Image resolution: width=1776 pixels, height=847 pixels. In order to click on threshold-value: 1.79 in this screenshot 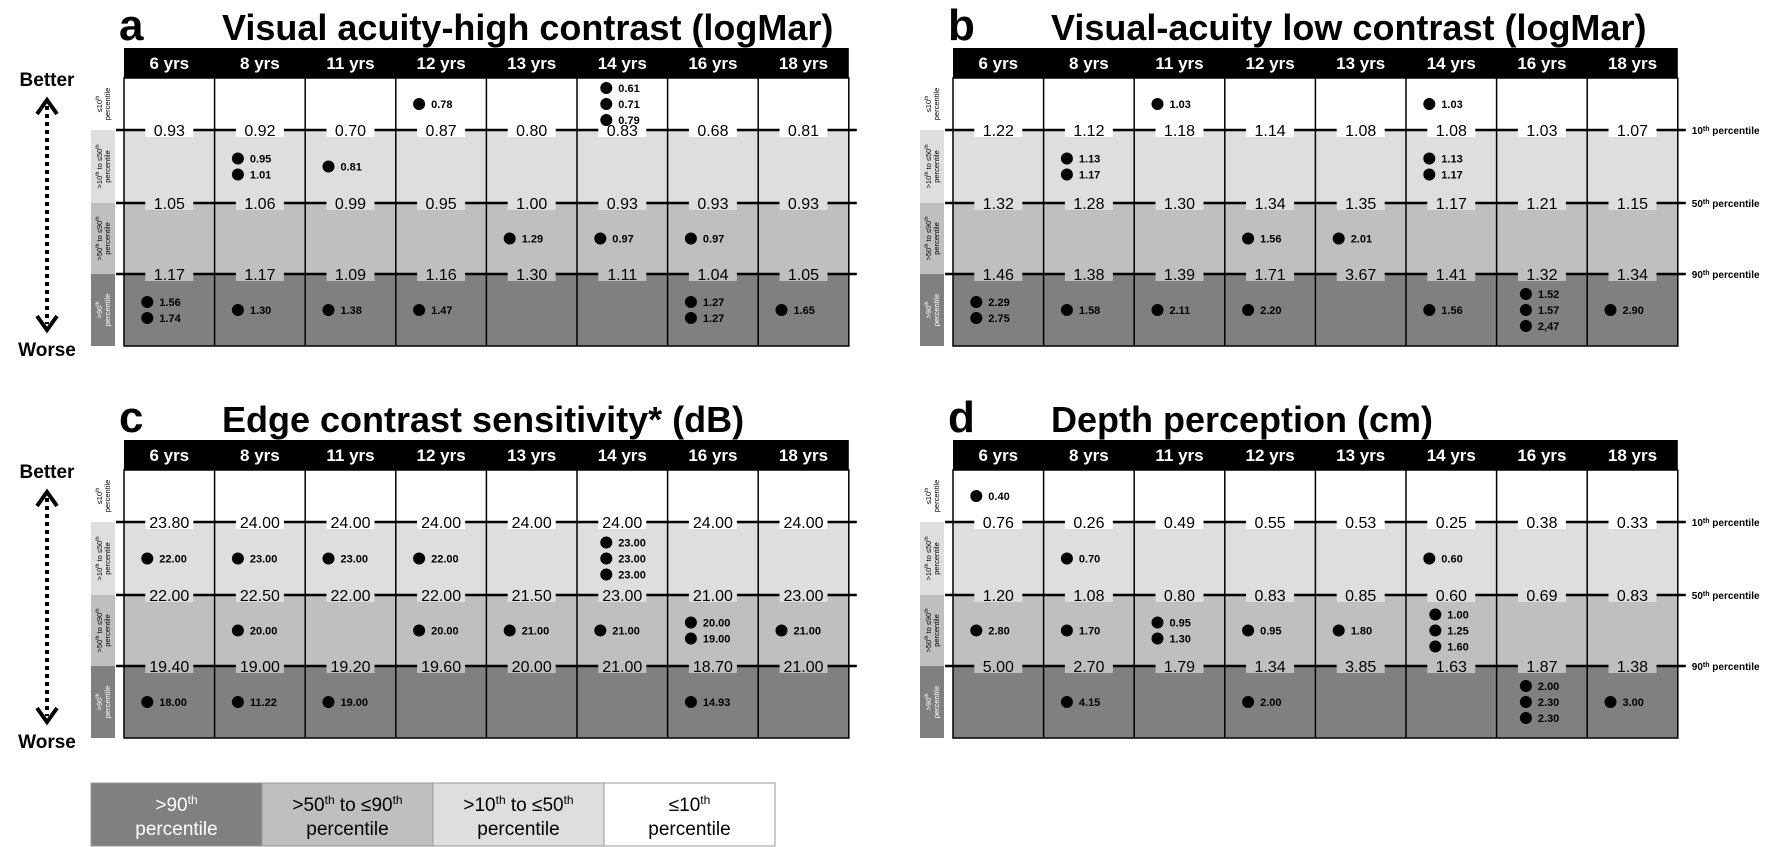, I will do `click(1179, 667)`.